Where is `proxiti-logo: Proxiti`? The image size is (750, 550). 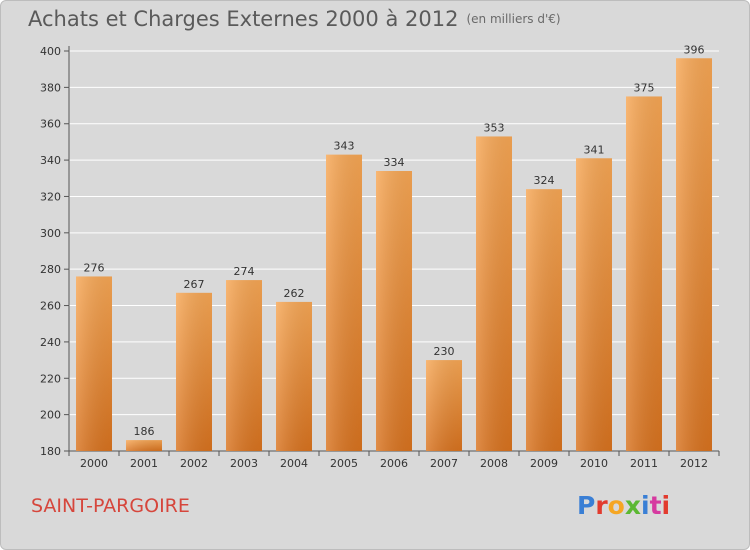 proxiti-logo: Proxiti is located at coordinates (623, 505).